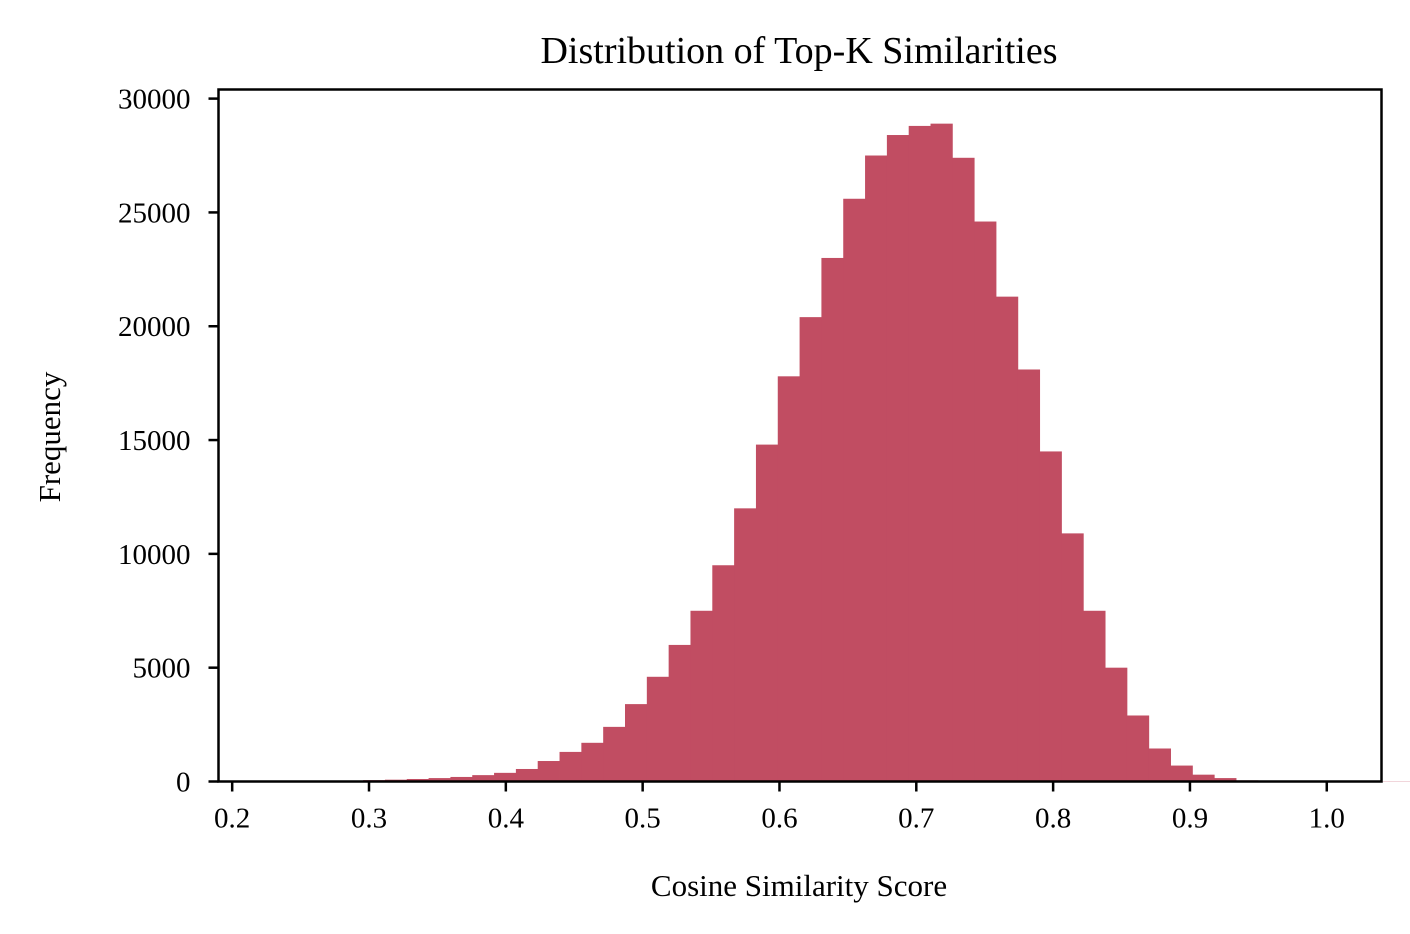 The image size is (1410, 934). What do you see at coordinates (49, 436) in the screenshot?
I see `y-axis-label: Frequency` at bounding box center [49, 436].